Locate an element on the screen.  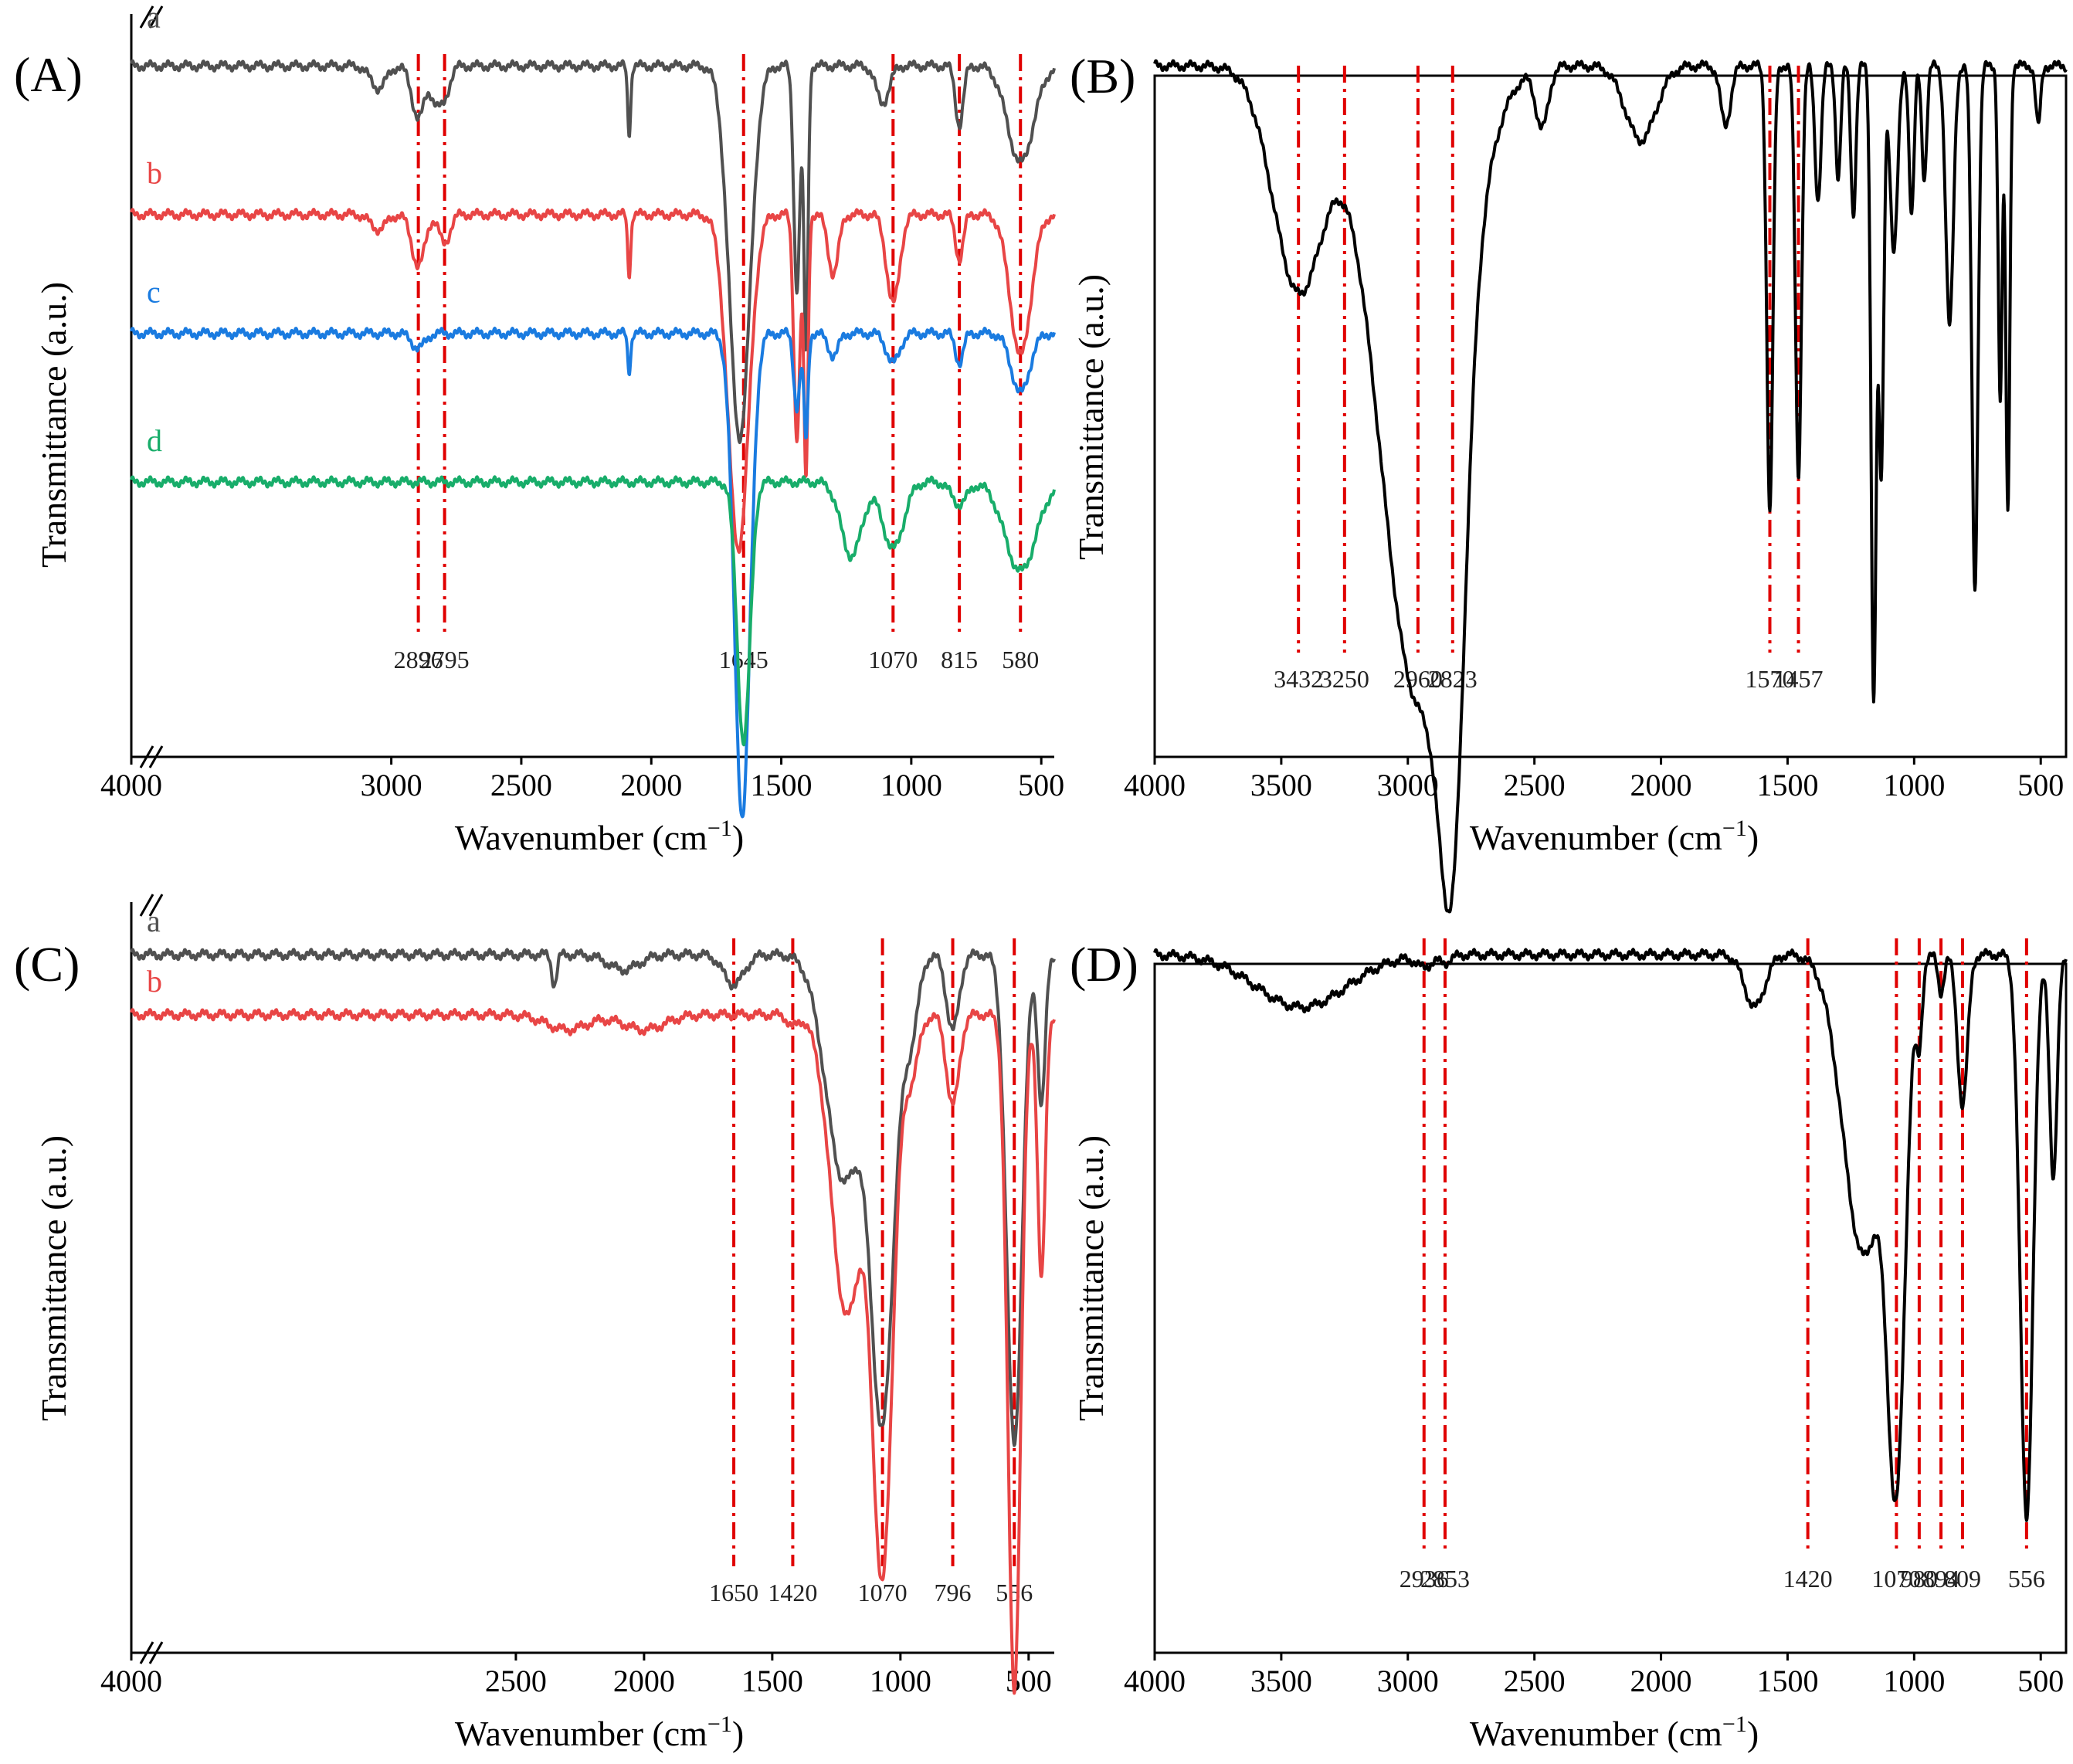
peak-marker-label: 2823 is located at coordinates (1453, 679).